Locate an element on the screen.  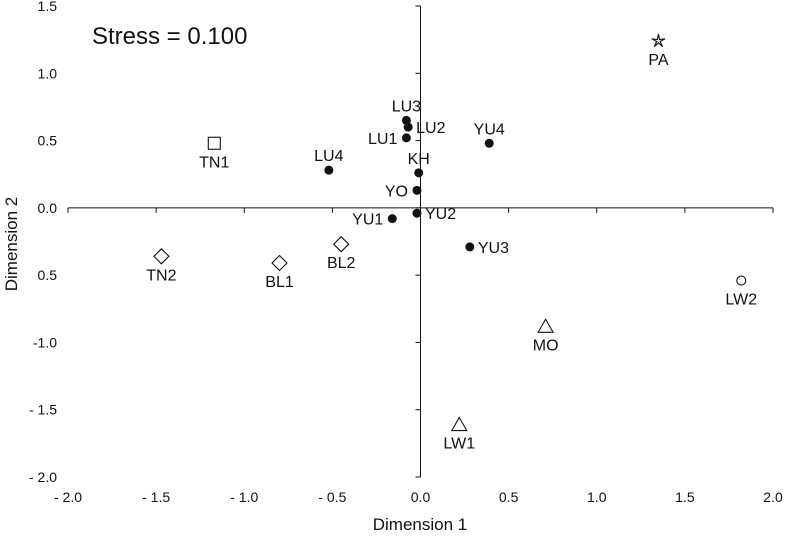
point-label-bl1: BL1 is located at coordinates (279, 282).